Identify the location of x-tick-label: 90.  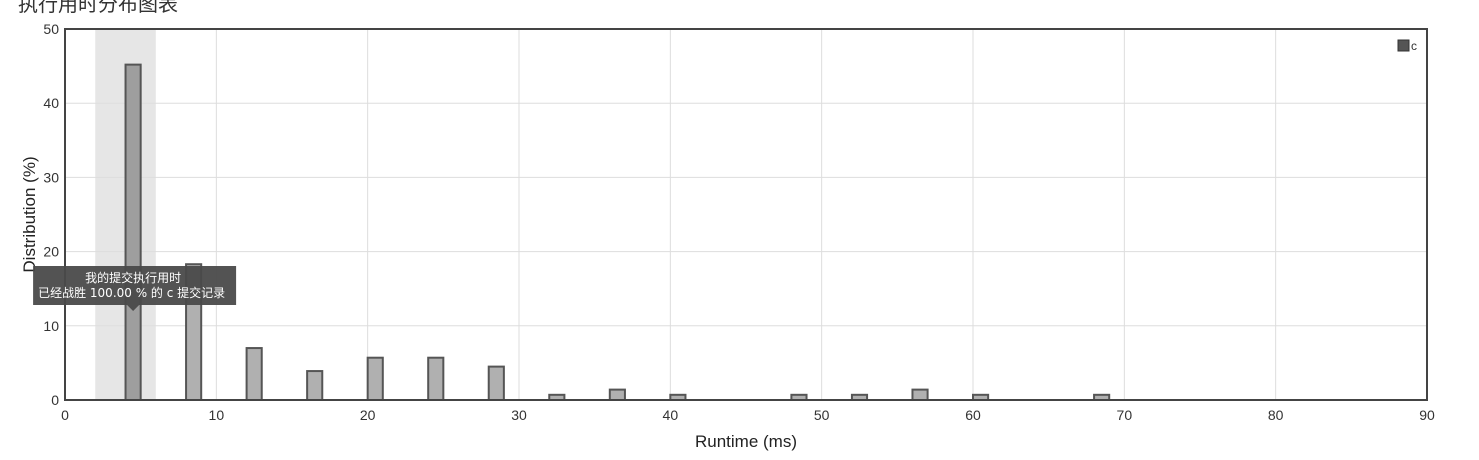
(1427, 415).